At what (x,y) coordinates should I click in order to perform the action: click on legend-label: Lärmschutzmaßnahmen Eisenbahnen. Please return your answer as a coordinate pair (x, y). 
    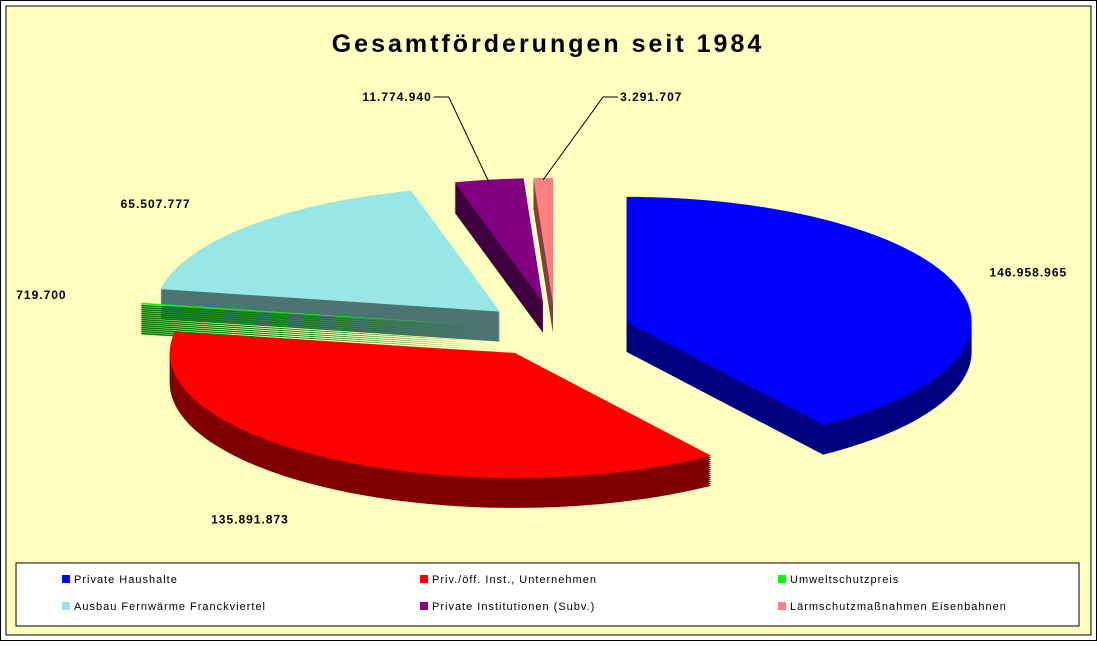
    Looking at the image, I should click on (898, 607).